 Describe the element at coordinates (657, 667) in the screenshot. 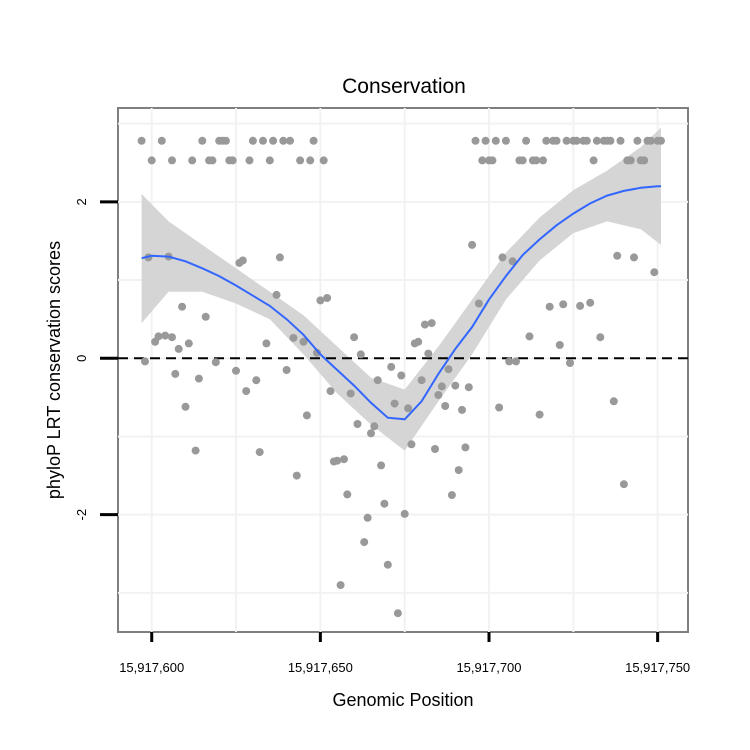

I see `x-tick-label: 15,917,750` at that location.